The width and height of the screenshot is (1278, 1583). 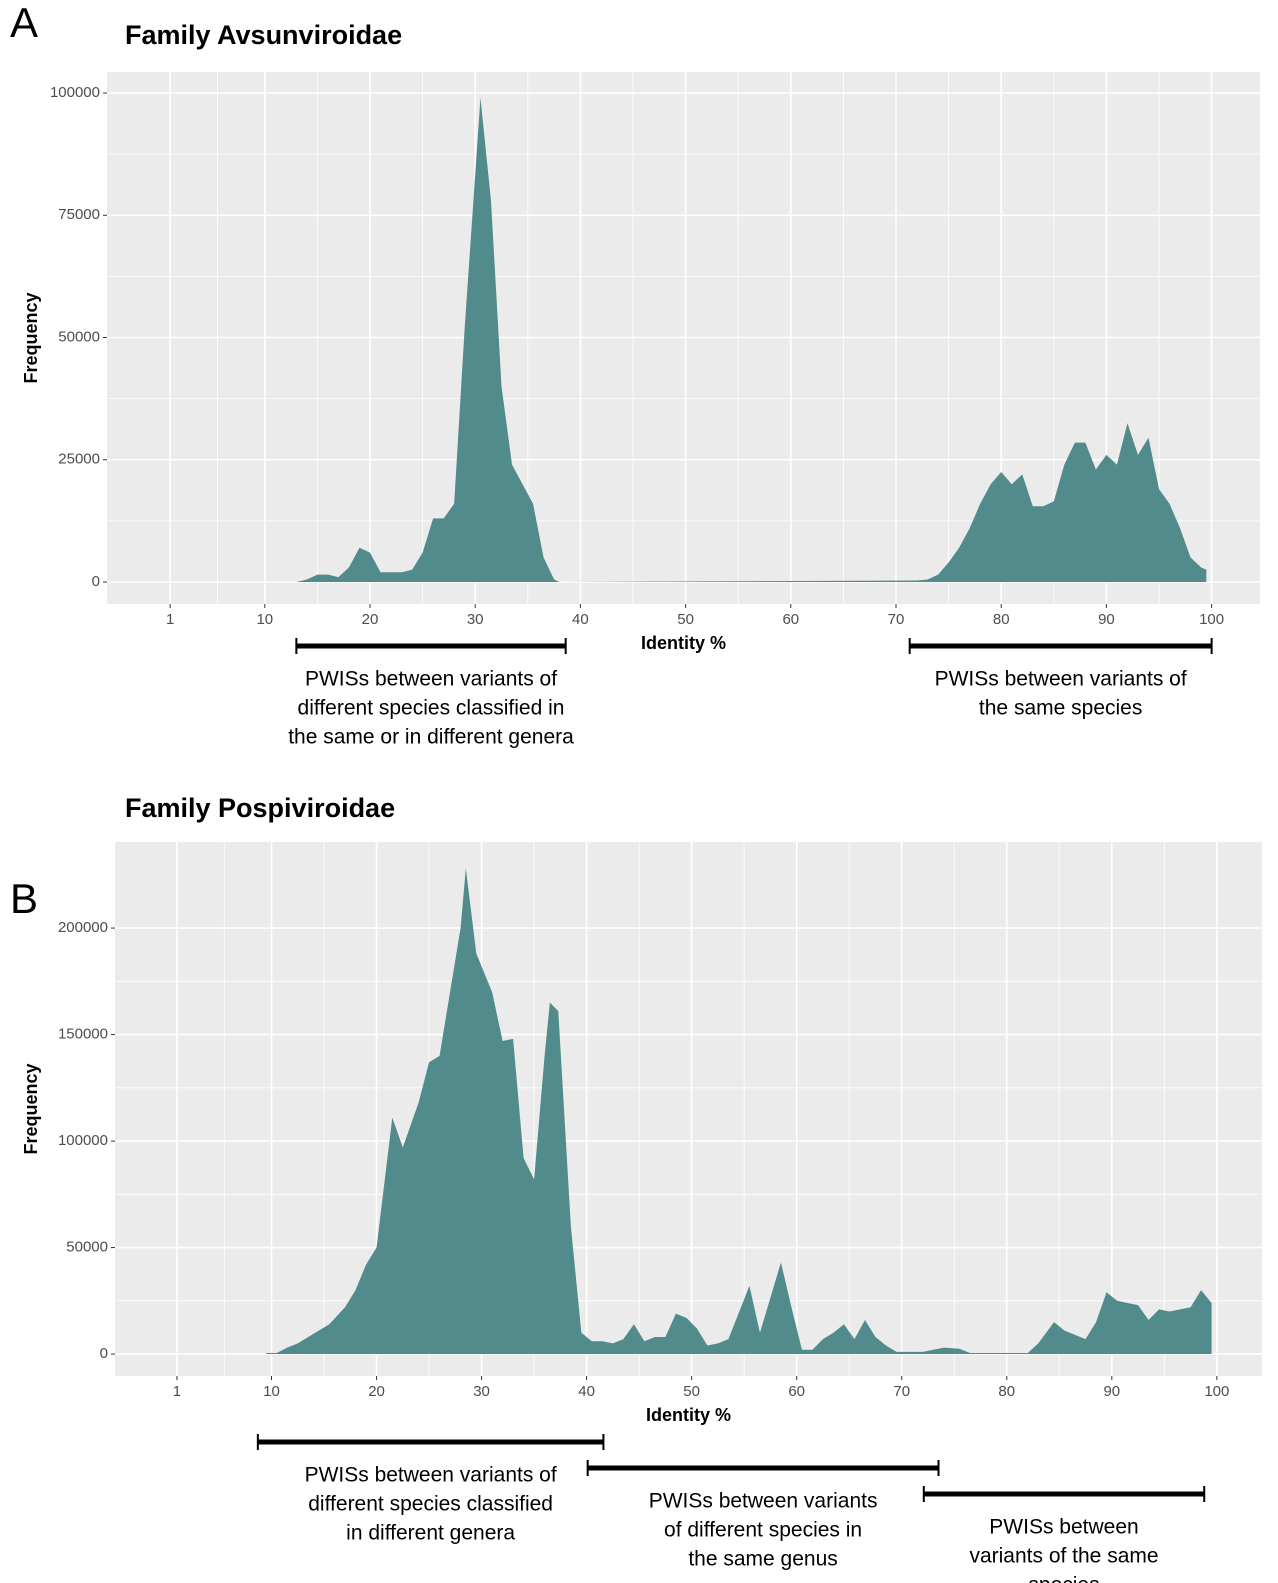 I want to click on annotation-text: species, so click(x=1063, y=1578).